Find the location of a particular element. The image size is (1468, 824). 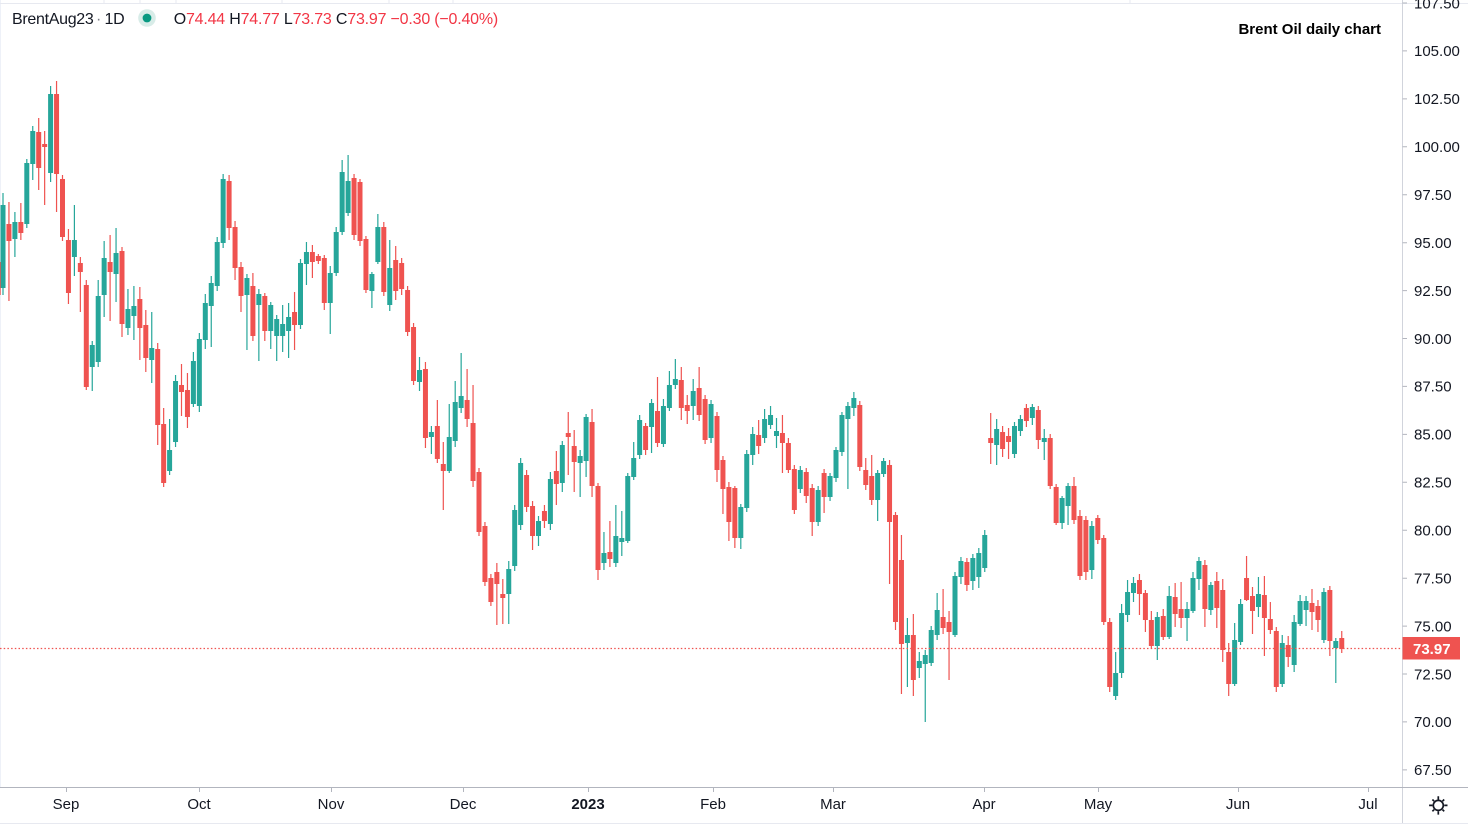

svg-text: Mar is located at coordinates (833, 804).